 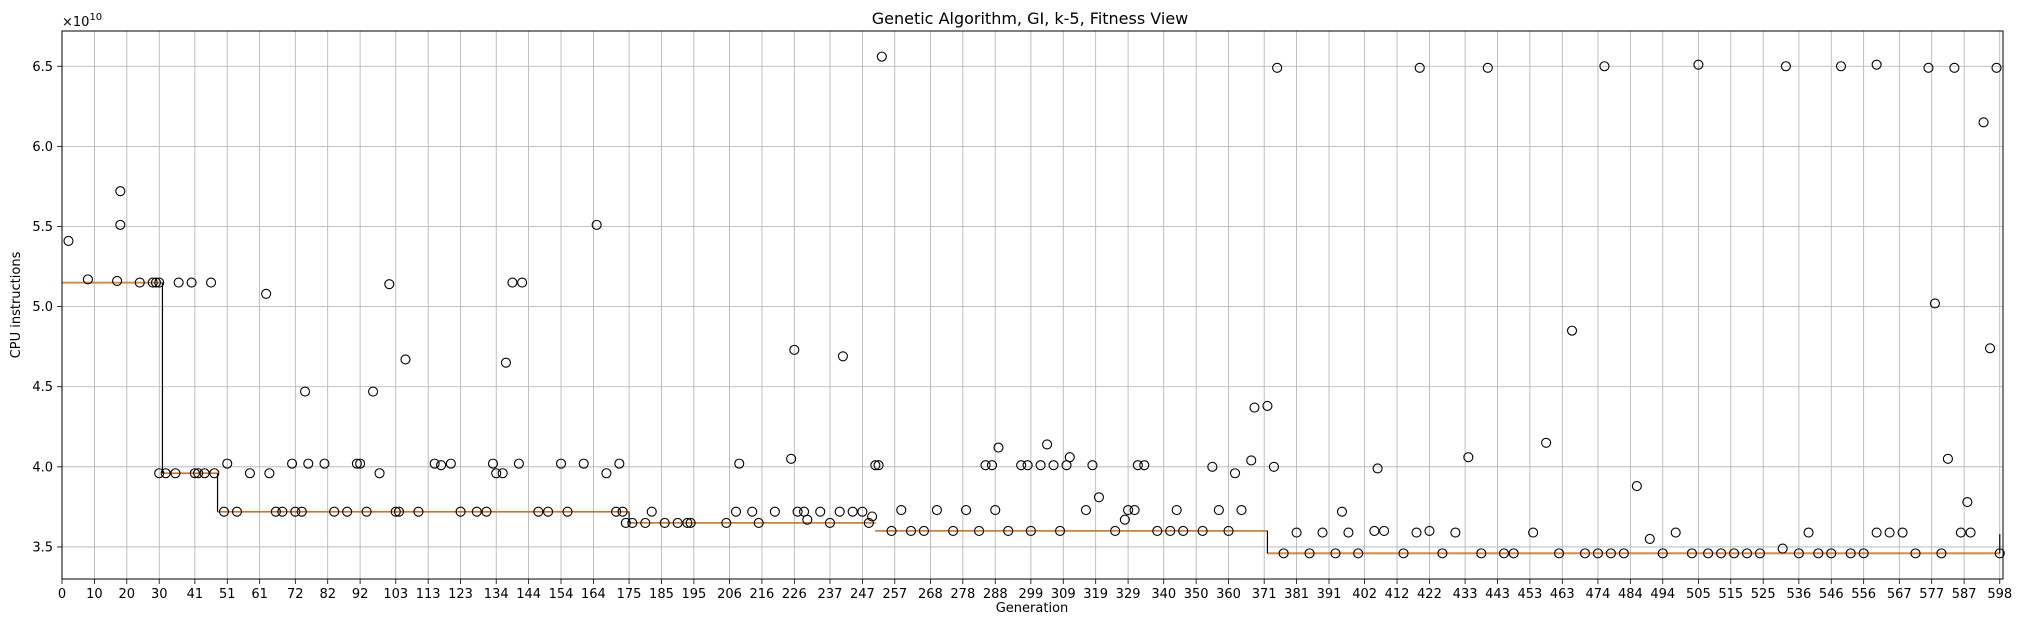 I want to click on x-tick-label: 567, so click(x=1899, y=594).